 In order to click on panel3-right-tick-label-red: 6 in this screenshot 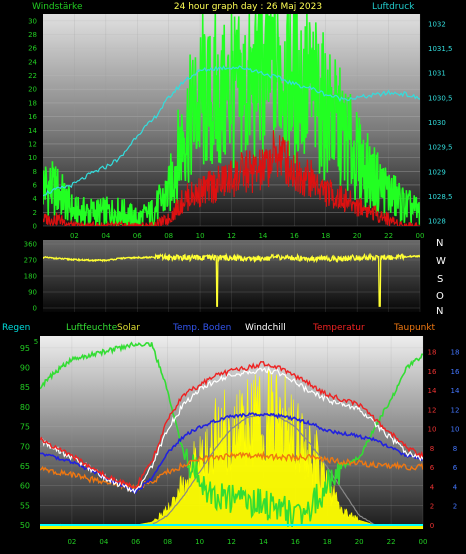, I will do `click(432, 468)`.